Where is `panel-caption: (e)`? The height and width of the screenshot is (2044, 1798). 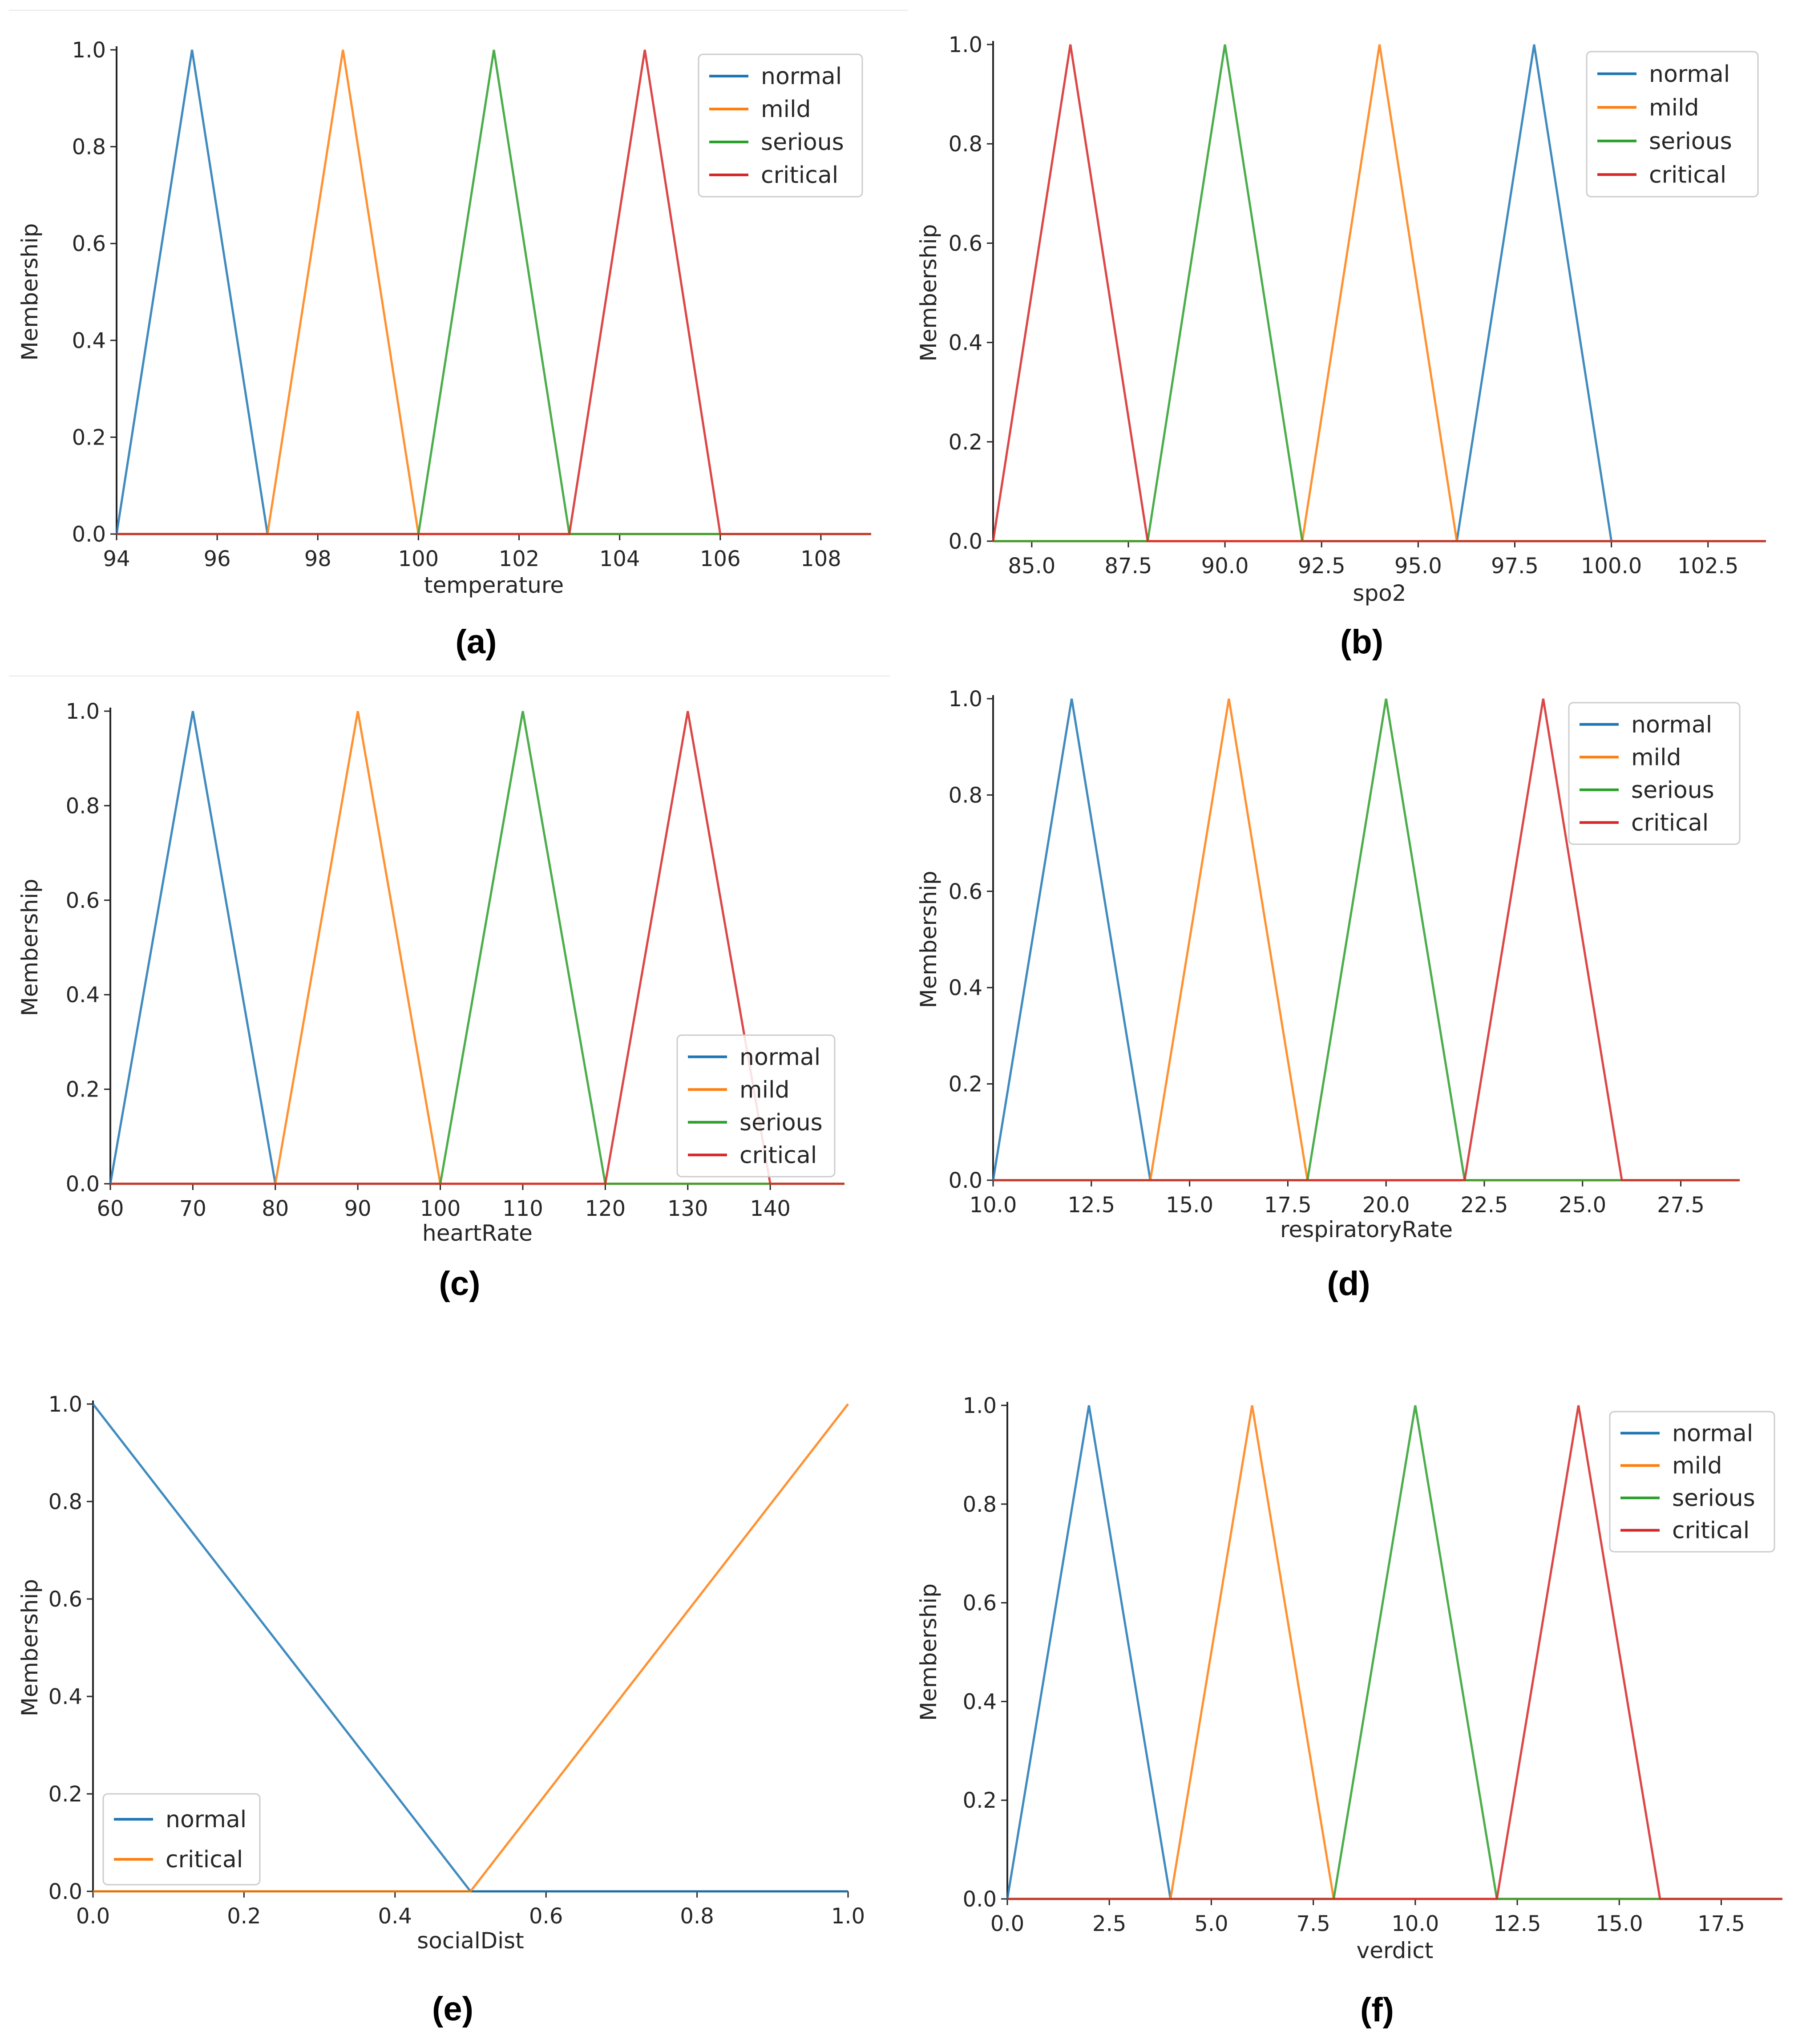
panel-caption: (e) is located at coordinates (452, 2009).